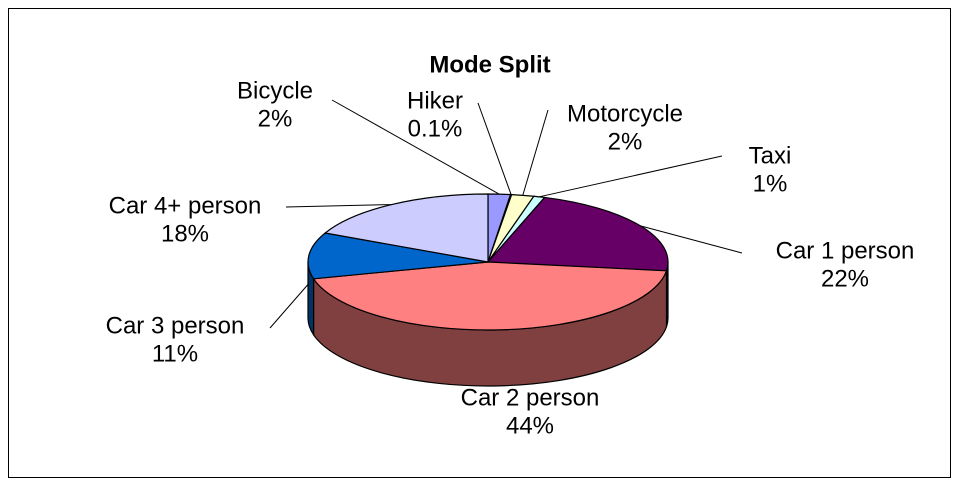 The height and width of the screenshot is (485, 960). I want to click on slice-value-label: 1%, so click(770, 183).